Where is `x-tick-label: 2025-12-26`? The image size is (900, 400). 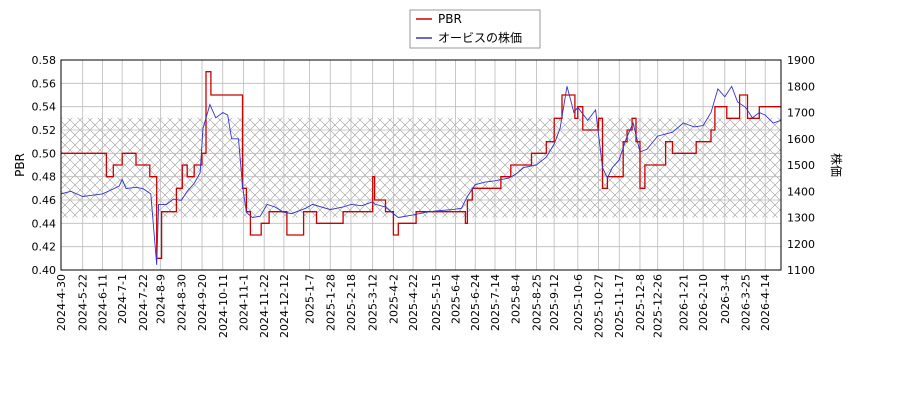 x-tick-label: 2025-12-26 is located at coordinates (658, 306).